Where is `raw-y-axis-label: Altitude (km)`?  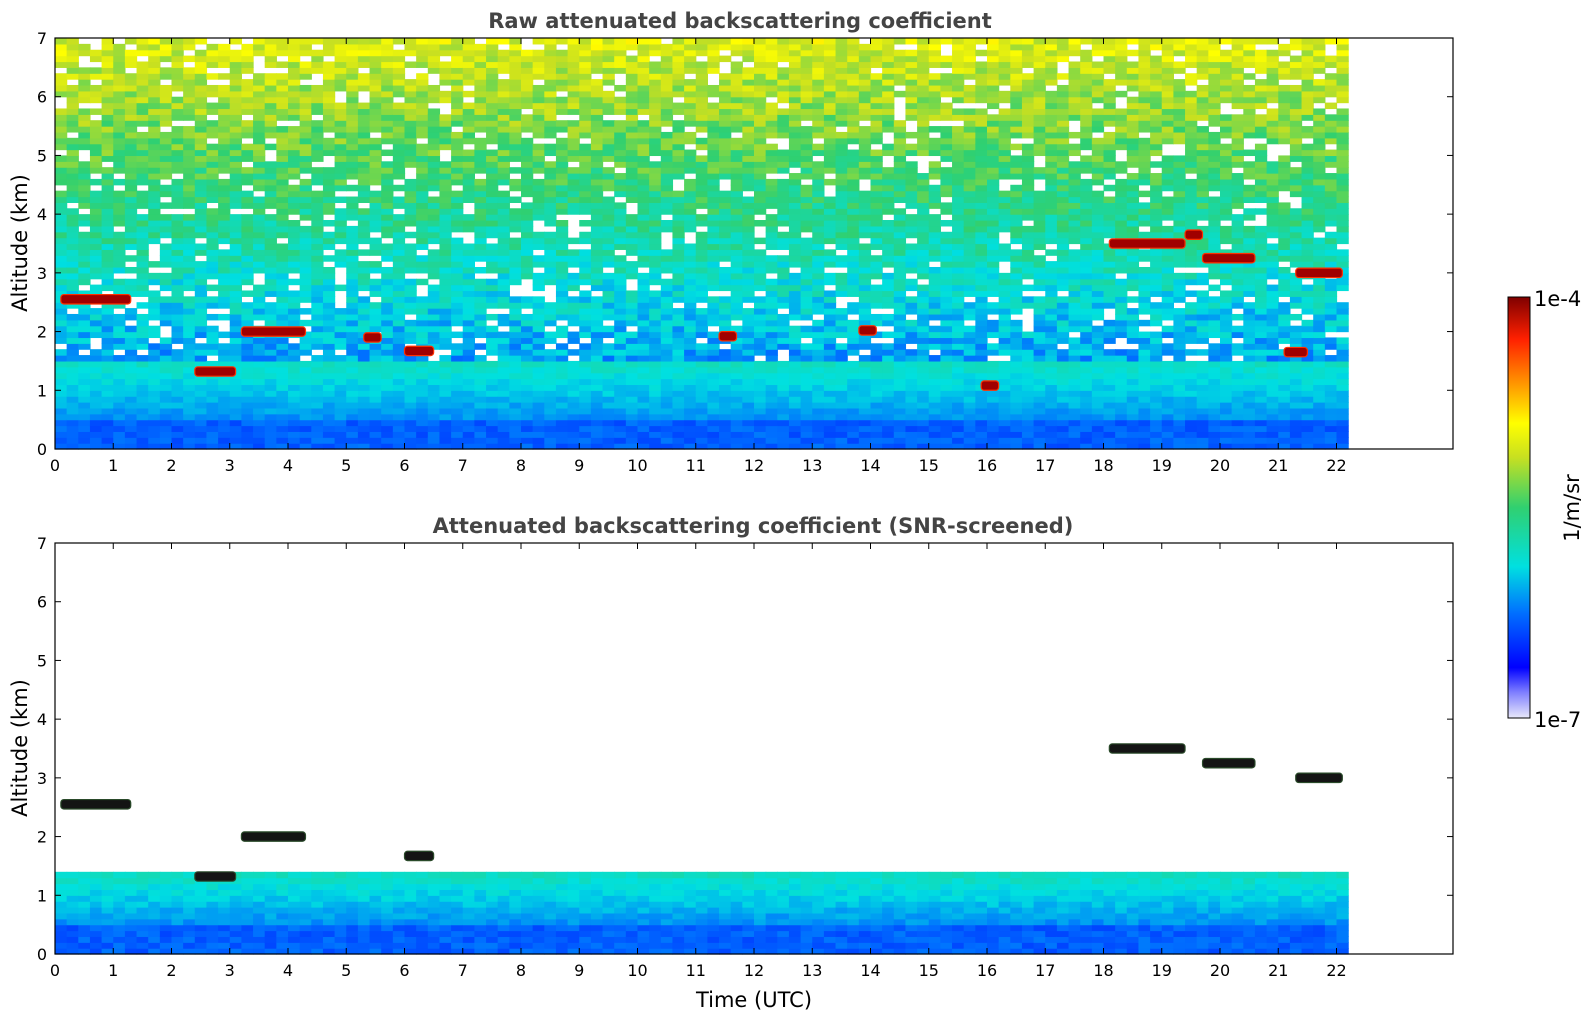 raw-y-axis-label: Altitude (km) is located at coordinates (20, 243).